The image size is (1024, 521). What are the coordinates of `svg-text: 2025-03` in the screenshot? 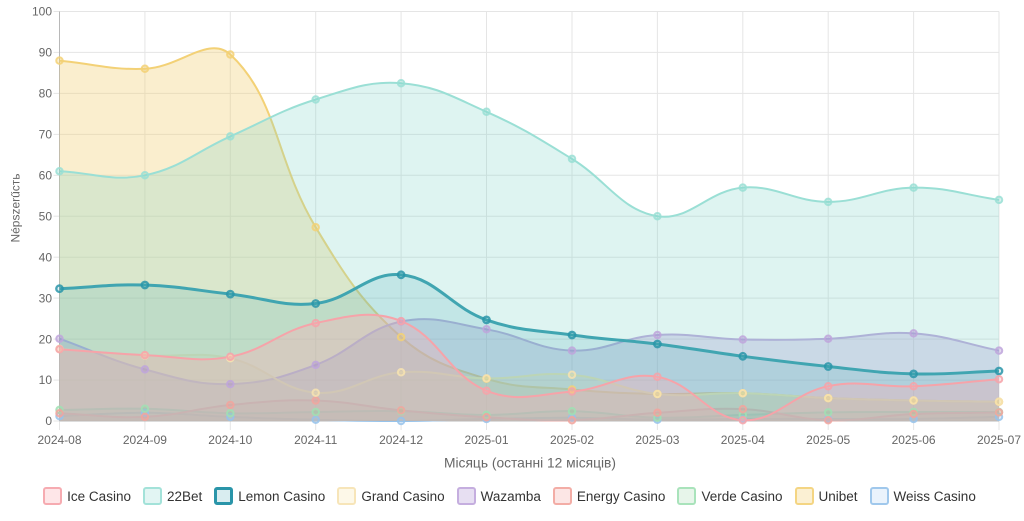 It's located at (657, 440).